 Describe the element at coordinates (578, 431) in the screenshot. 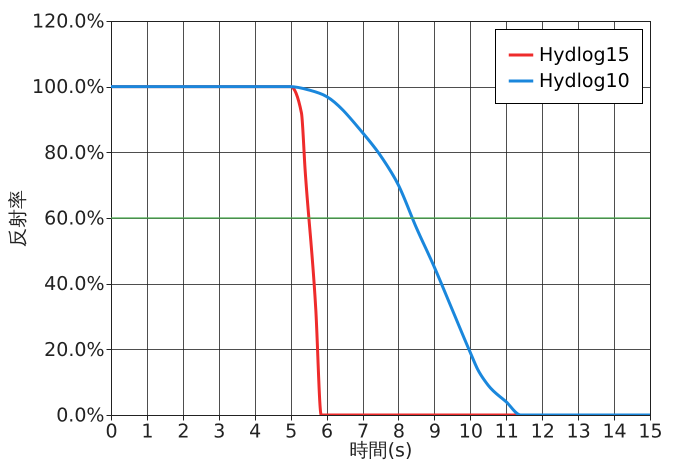

I see `x-tick-label: 13` at that location.